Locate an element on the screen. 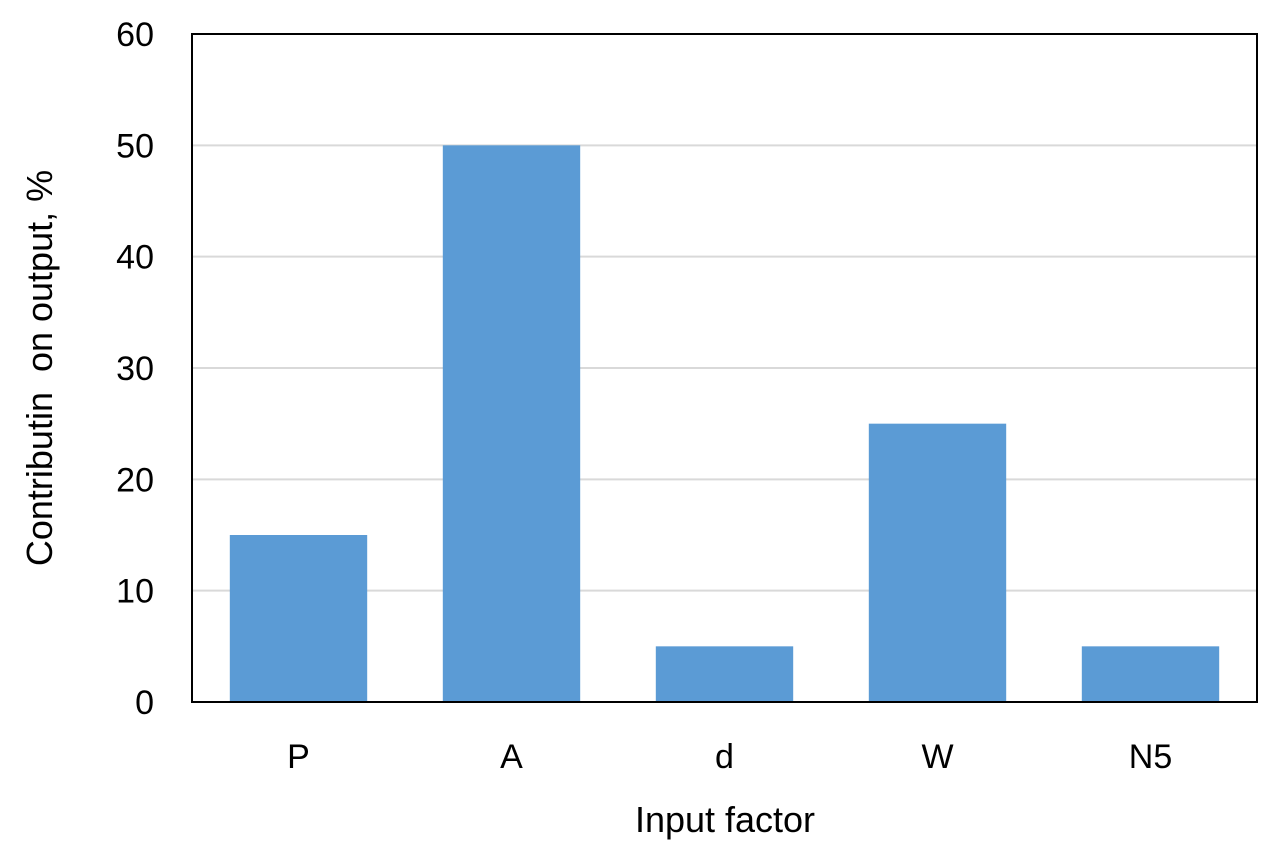 The width and height of the screenshot is (1284, 855). bar-p is located at coordinates (298, 618).